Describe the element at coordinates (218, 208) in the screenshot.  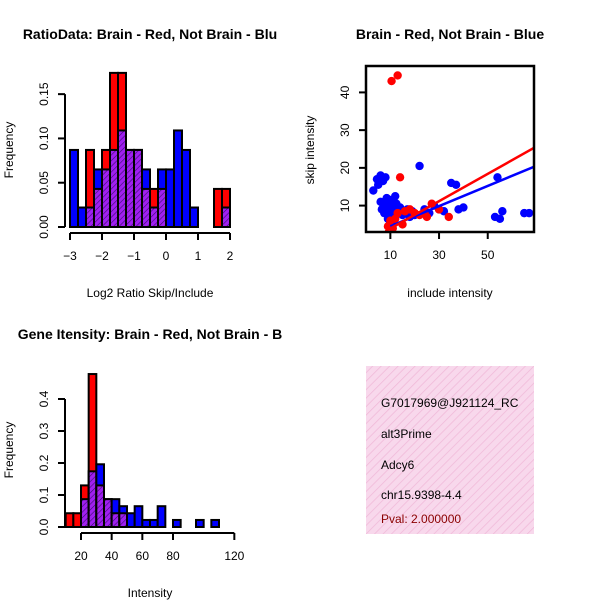
I see `ratio-bar-brain` at that location.